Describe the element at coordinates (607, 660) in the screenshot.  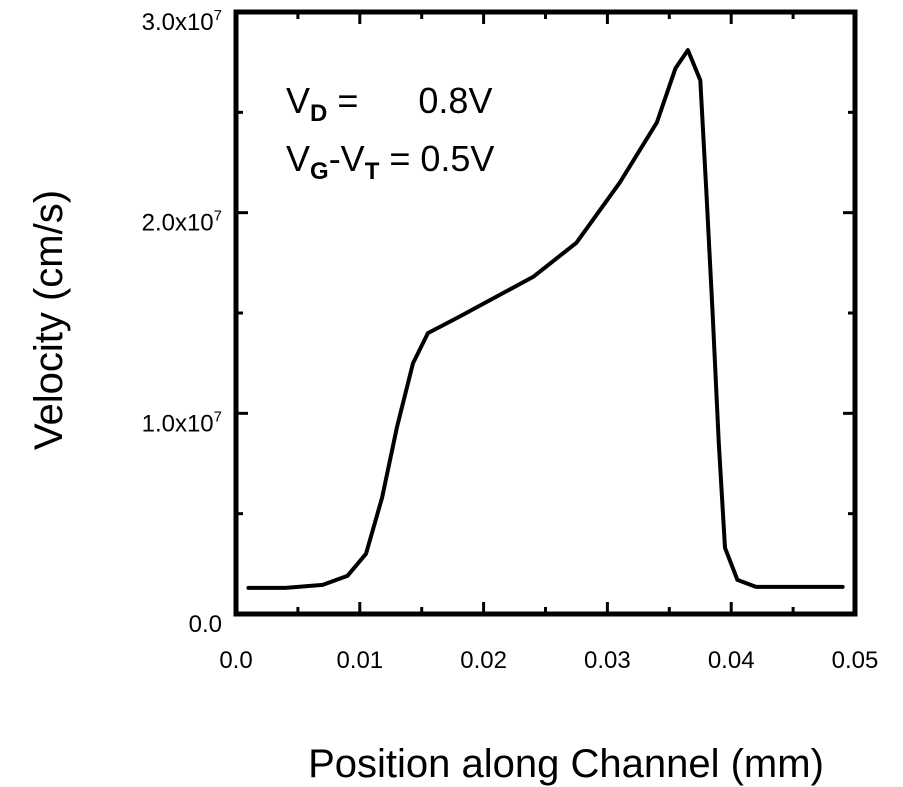
I see `x-tick-label: 0.03` at that location.